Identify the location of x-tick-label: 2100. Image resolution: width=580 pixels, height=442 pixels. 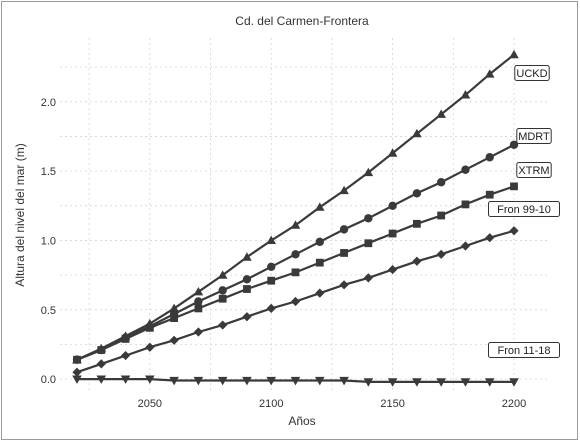
(271, 404).